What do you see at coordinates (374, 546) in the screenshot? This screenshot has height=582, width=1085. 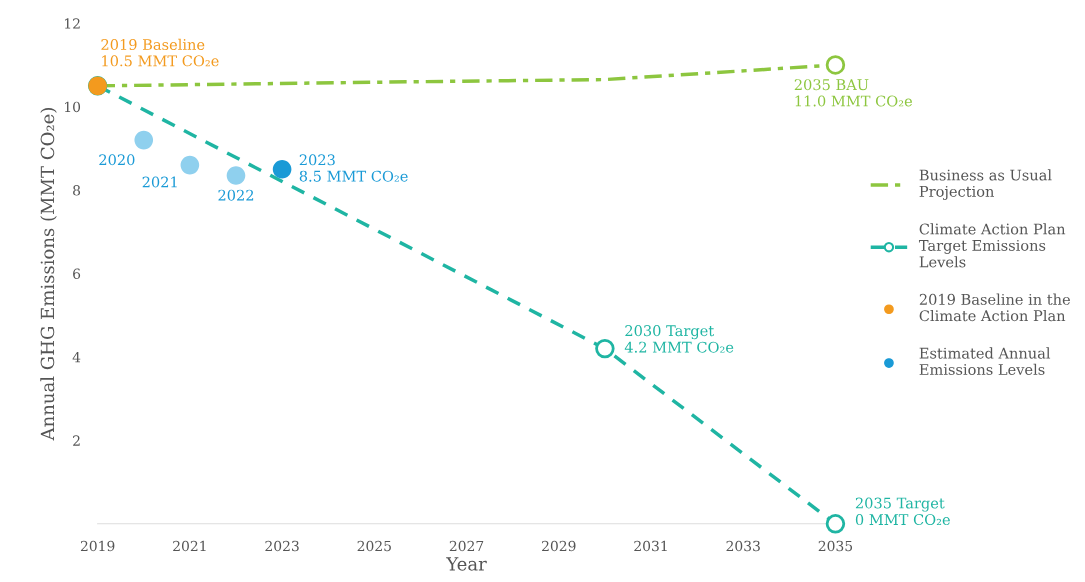 I see `x-tick-label: 2025` at bounding box center [374, 546].